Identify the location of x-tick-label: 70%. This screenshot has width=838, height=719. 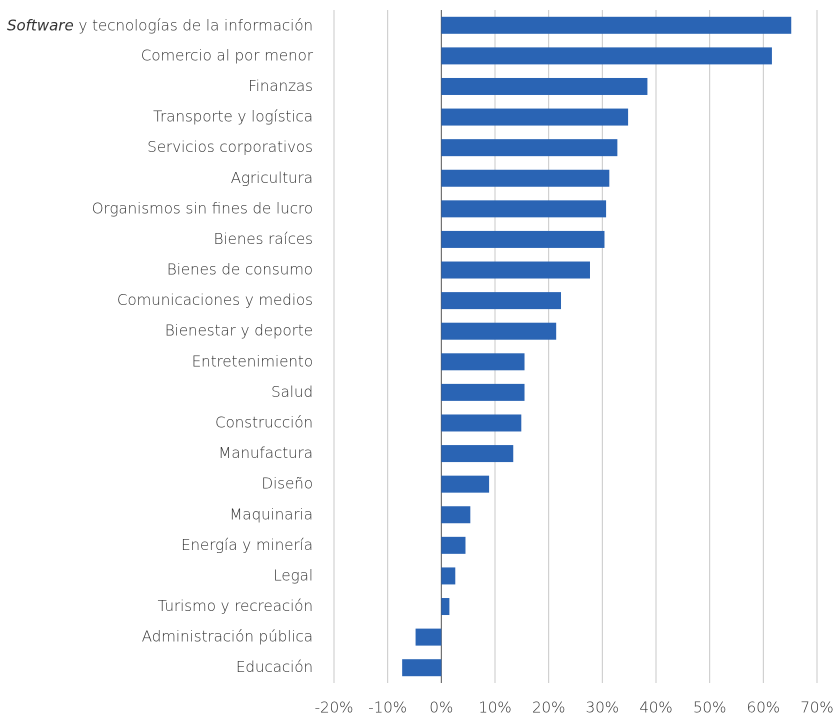
(816, 708).